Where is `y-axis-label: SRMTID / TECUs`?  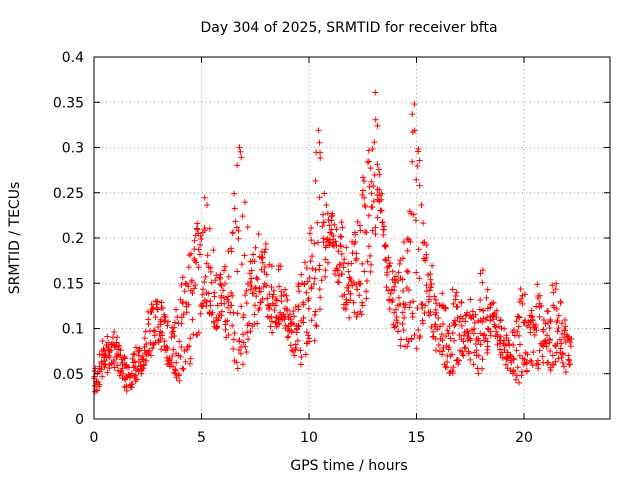
y-axis-label: SRMTID / TECUs is located at coordinates (15, 238).